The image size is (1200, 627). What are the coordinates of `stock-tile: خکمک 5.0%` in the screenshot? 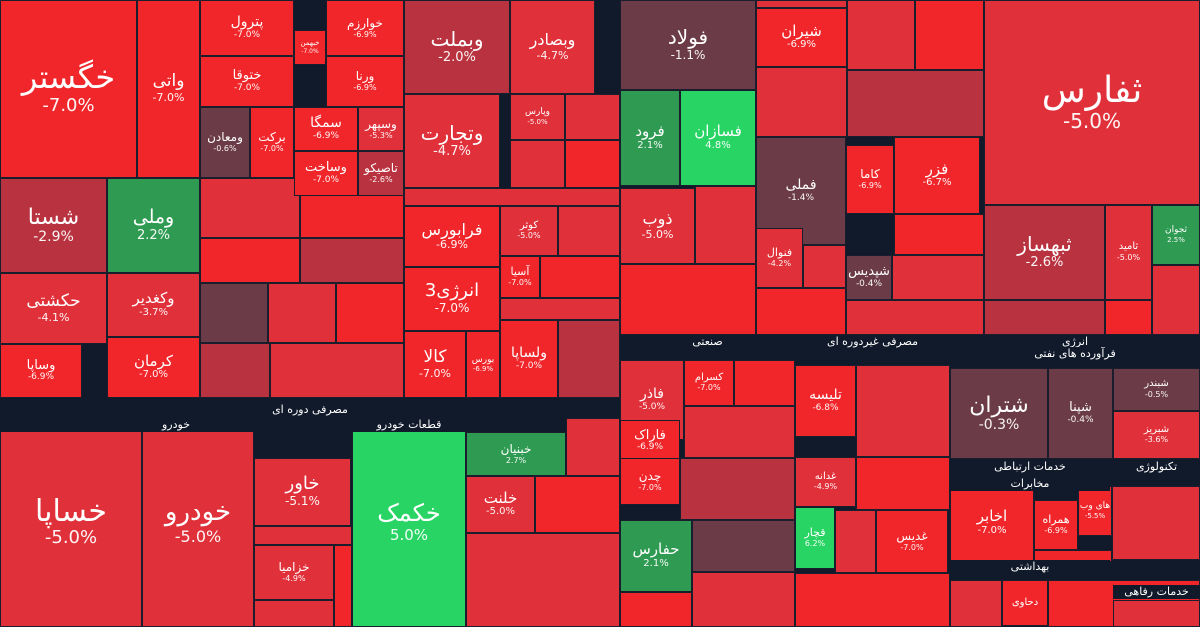 It's located at (409, 522).